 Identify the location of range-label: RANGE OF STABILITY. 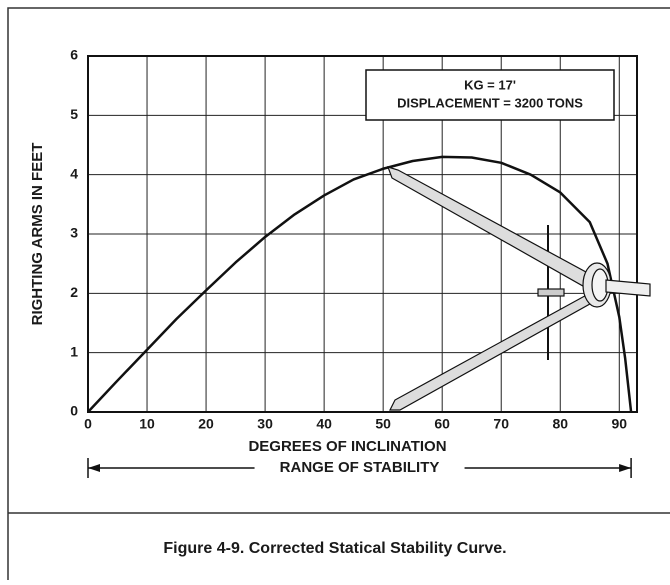
(360, 467).